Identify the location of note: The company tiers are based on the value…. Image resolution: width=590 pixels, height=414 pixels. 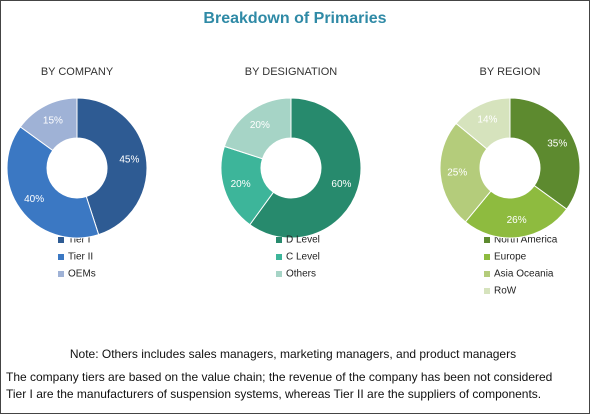
(279, 377).